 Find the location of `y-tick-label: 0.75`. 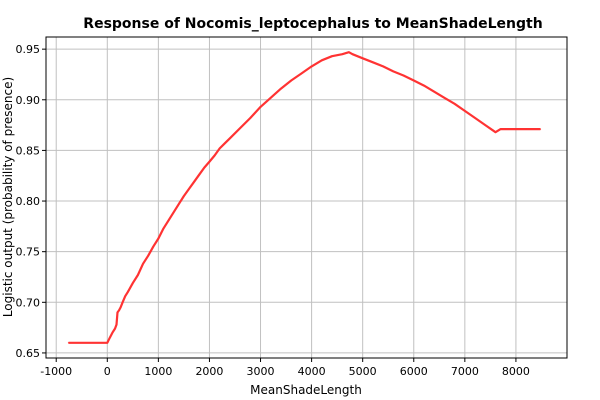

y-tick-label: 0.75 is located at coordinates (28, 252).